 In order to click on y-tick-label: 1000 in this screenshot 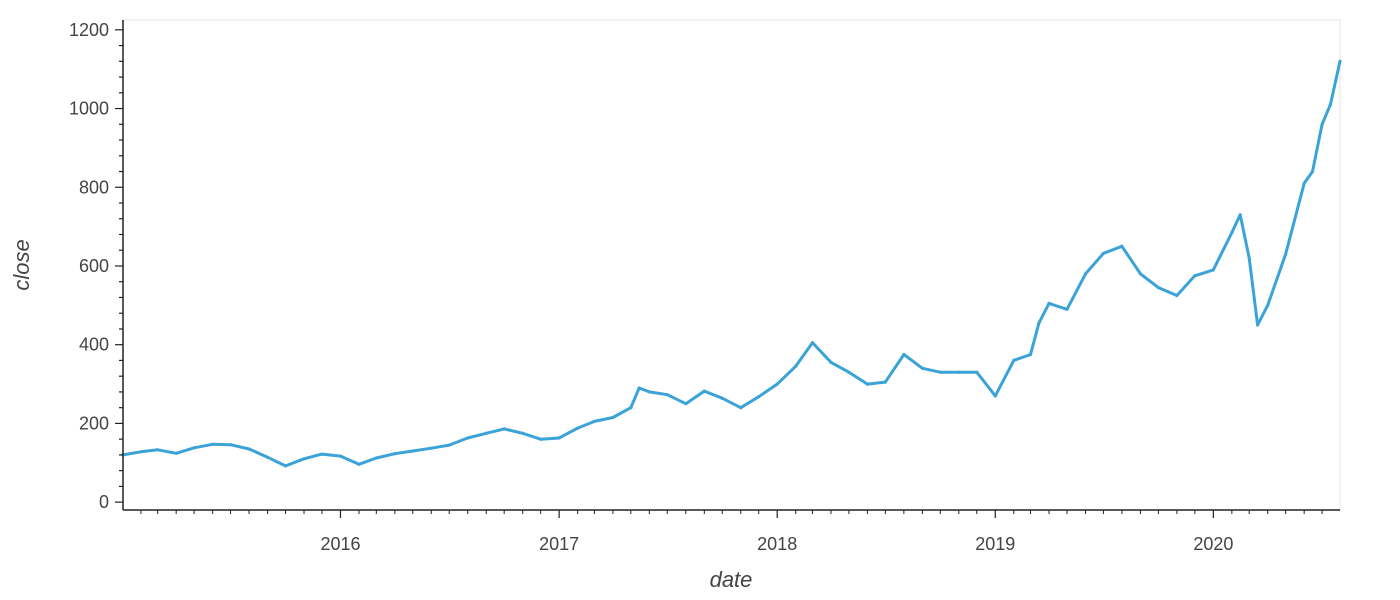, I will do `click(89, 109)`.